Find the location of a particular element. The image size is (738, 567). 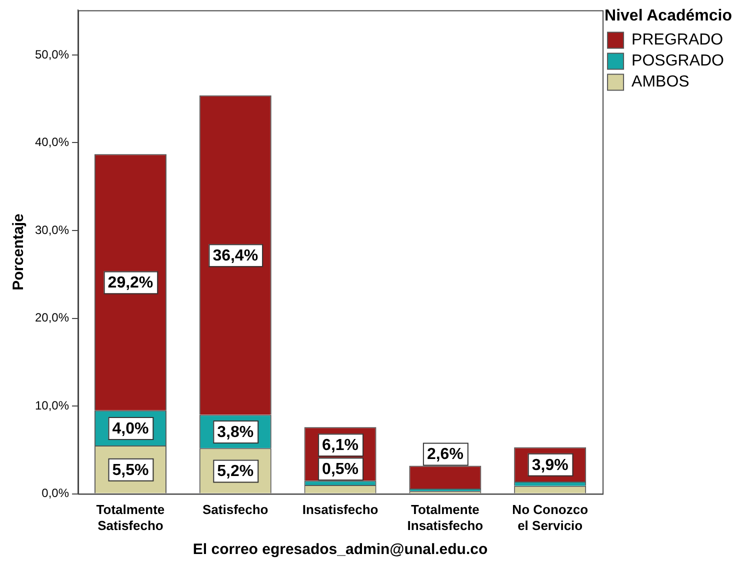

legend-label: PREGRADO is located at coordinates (678, 40).